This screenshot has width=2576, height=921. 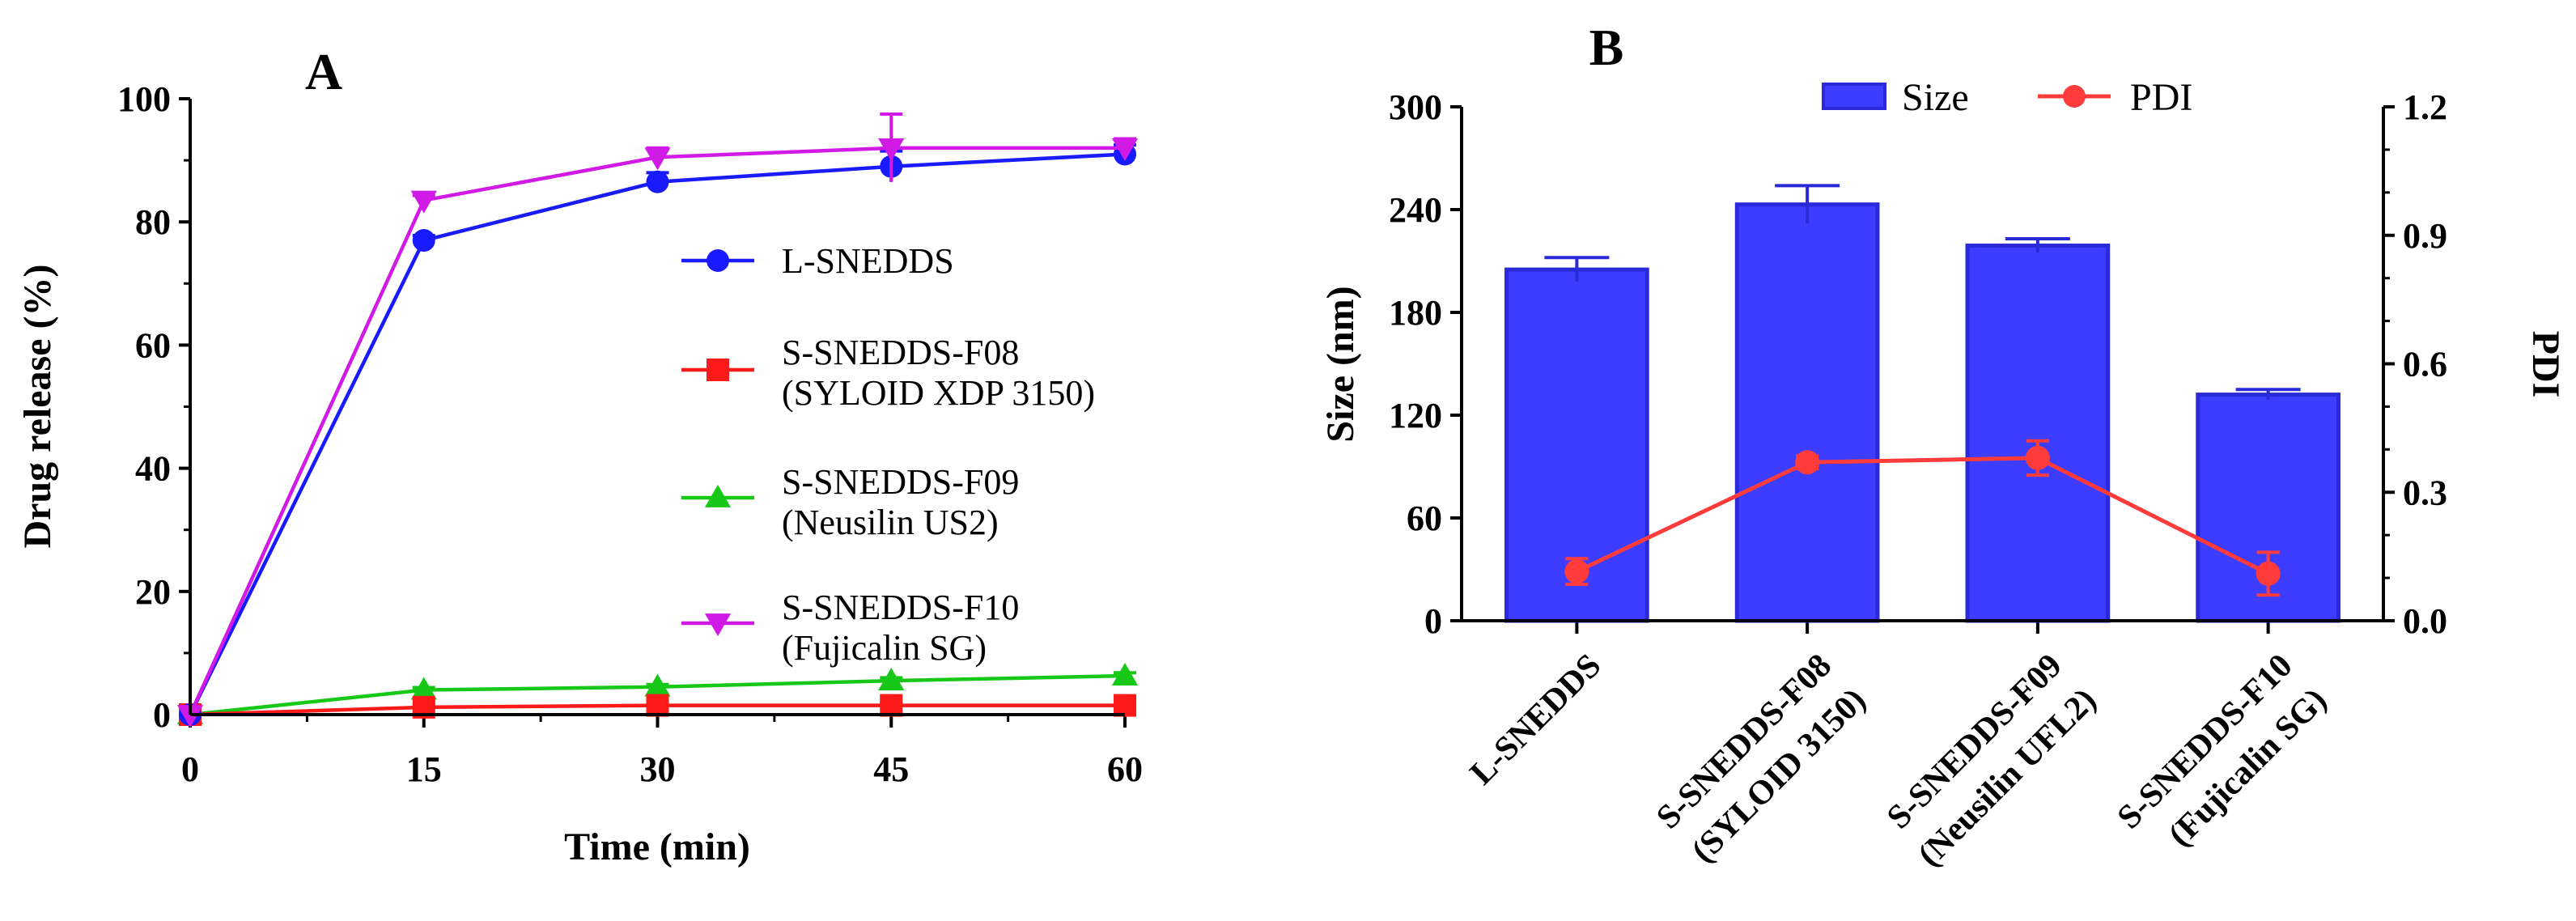 I want to click on legend-item-pdi: PDI, so click(x=2115, y=97).